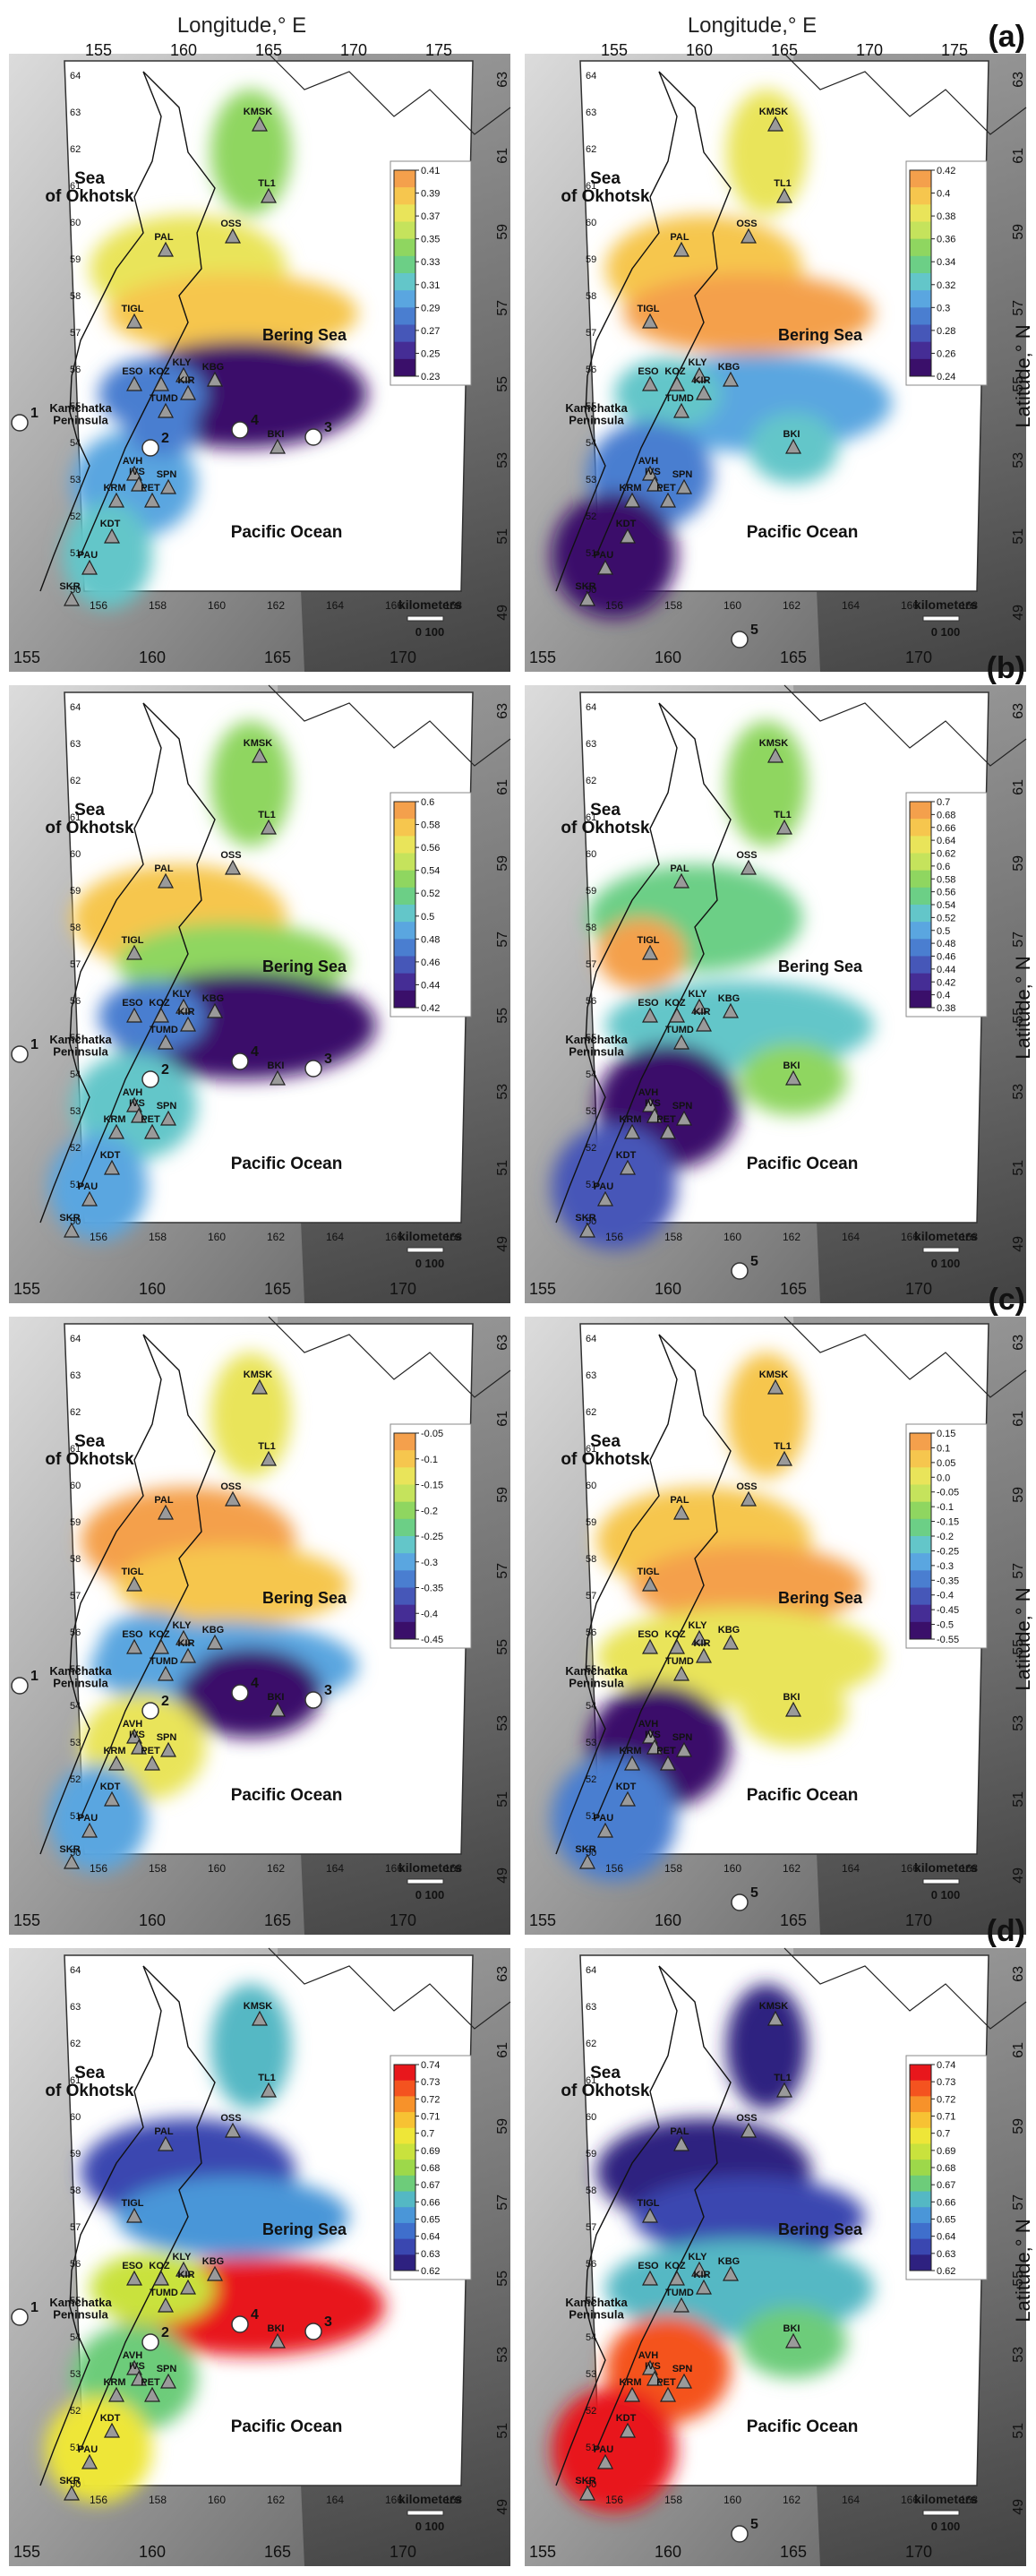 Image resolution: width=1036 pixels, height=2576 pixels. Describe the element at coordinates (163, 1500) in the screenshot. I see `station-label: PAL` at that location.